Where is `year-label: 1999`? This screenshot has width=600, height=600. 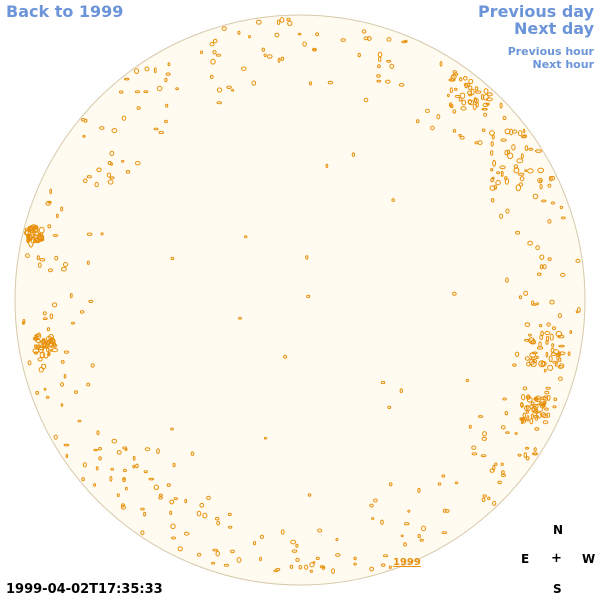 year-label: 1999 is located at coordinates (407, 562).